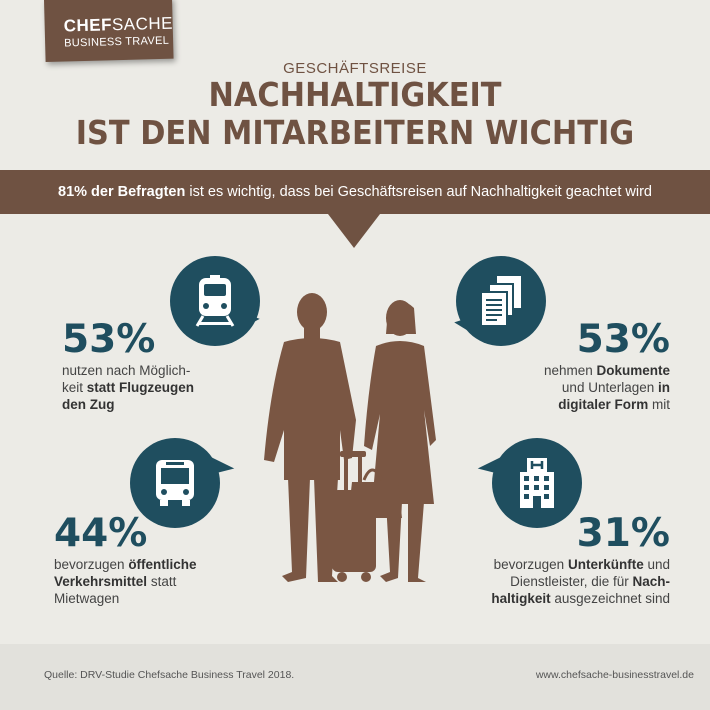  I want to click on logo-title: CHEFSACHE, so click(118, 24).